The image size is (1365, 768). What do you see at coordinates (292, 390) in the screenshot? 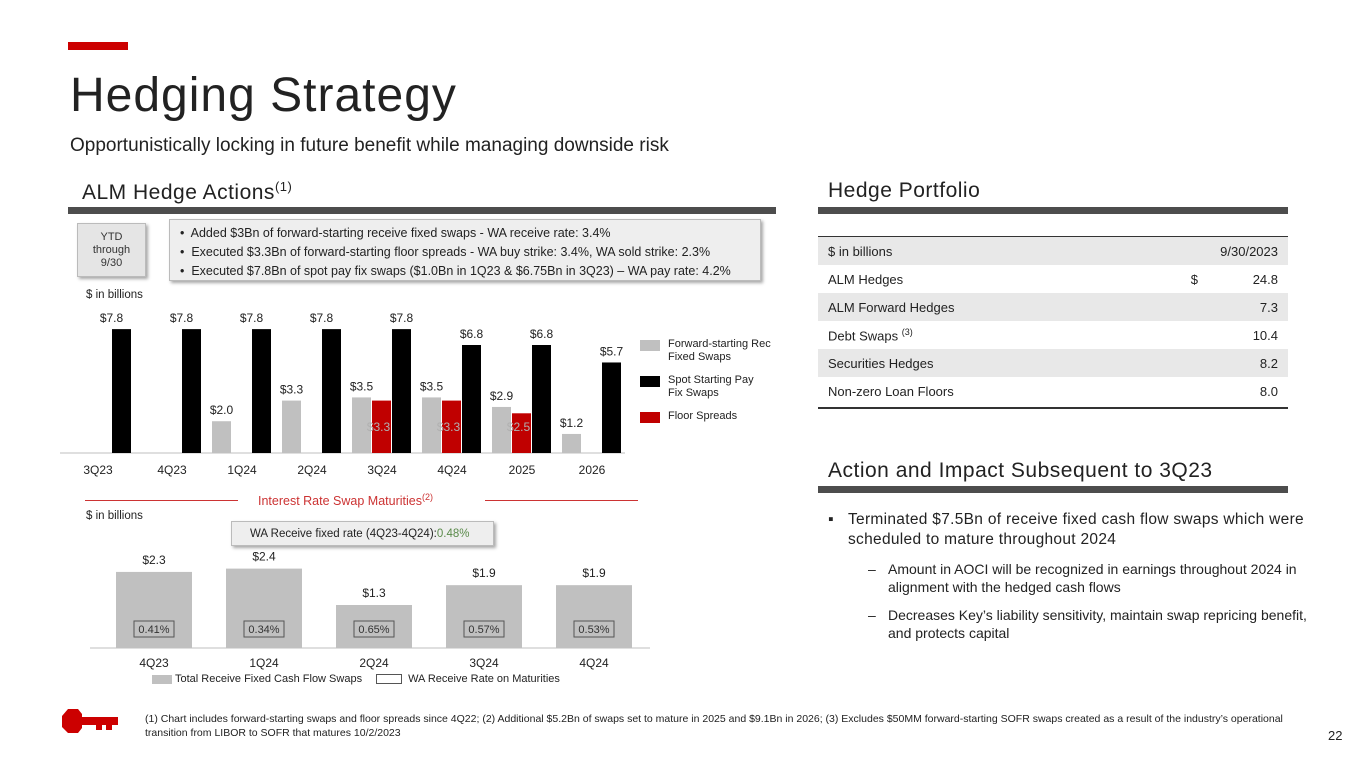
I see `rec-fixed-label: $3.3` at bounding box center [292, 390].